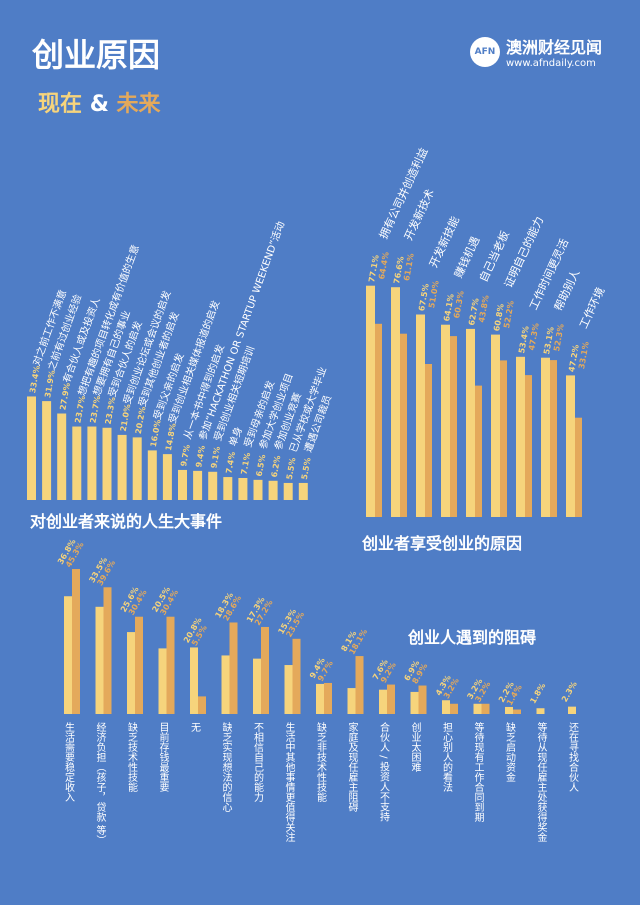 The height and width of the screenshot is (905, 640). Describe the element at coordinates (132, 757) in the screenshot. I see `category-label: 缺乏技术性技能` at that location.